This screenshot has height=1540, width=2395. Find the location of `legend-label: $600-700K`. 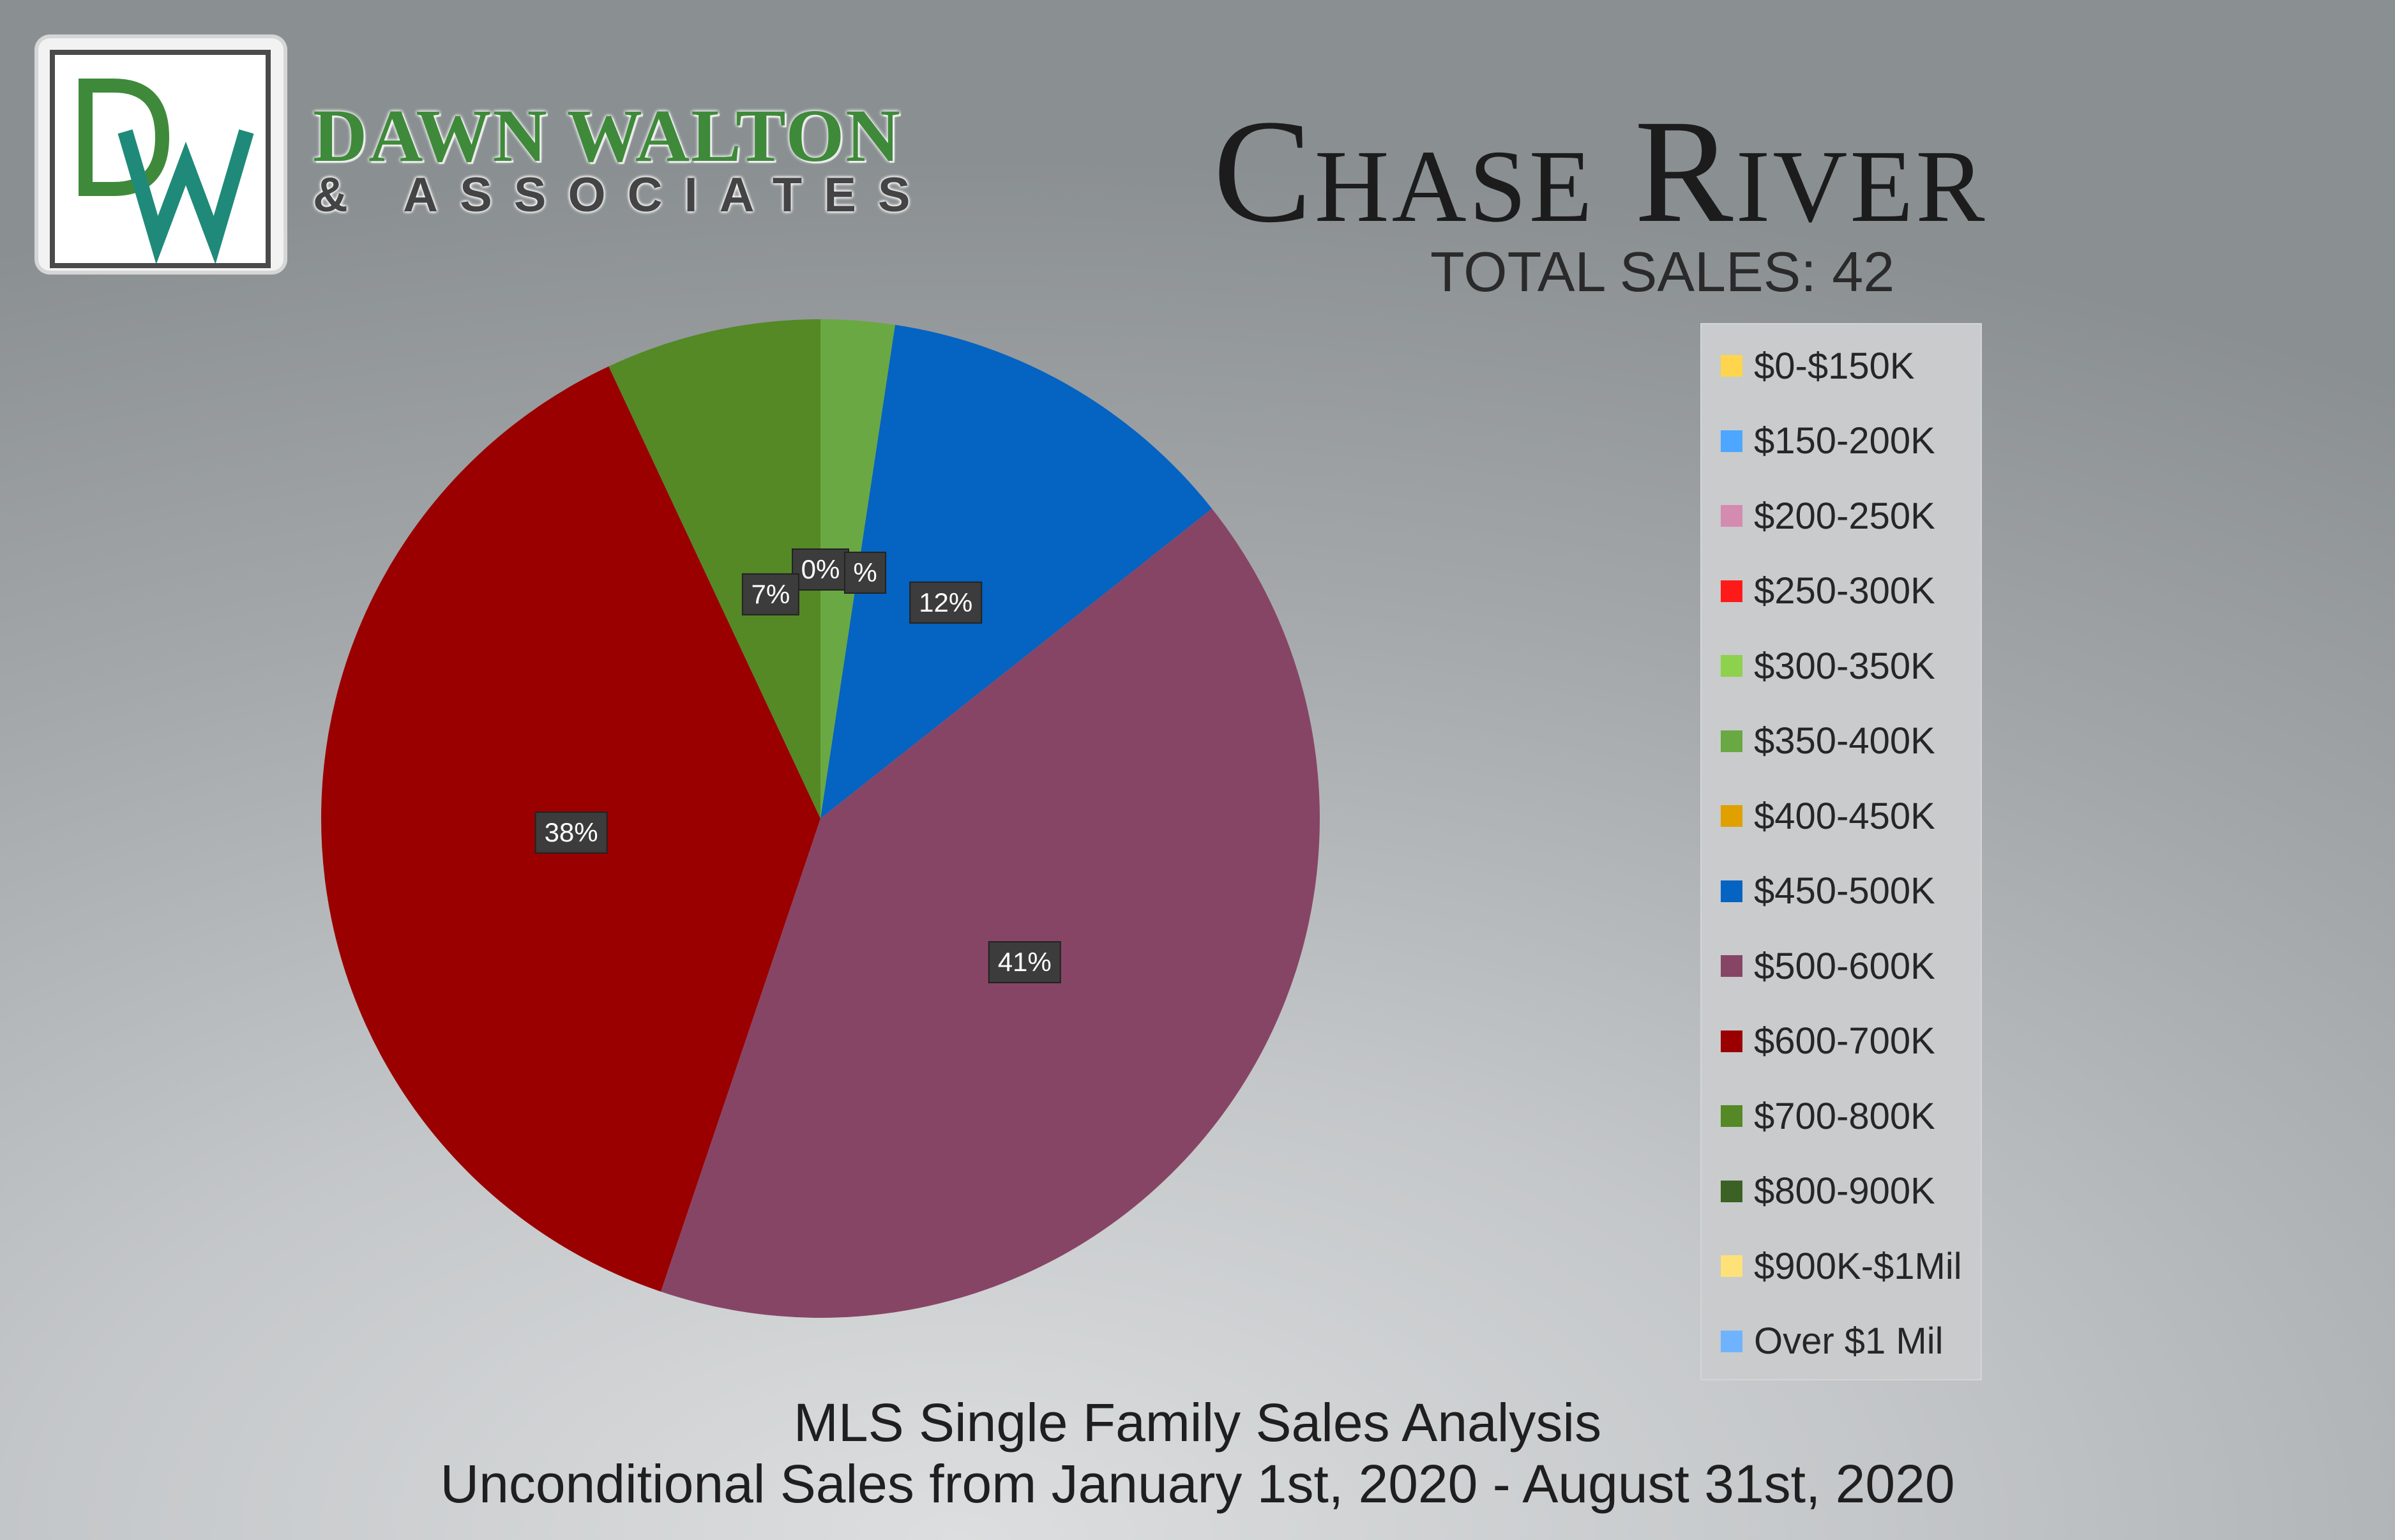

legend-label: $600-700K is located at coordinates (1844, 1041).